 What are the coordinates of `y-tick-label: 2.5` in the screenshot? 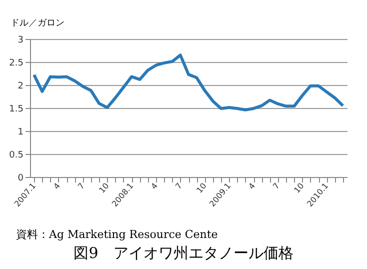 It's located at (16, 63).